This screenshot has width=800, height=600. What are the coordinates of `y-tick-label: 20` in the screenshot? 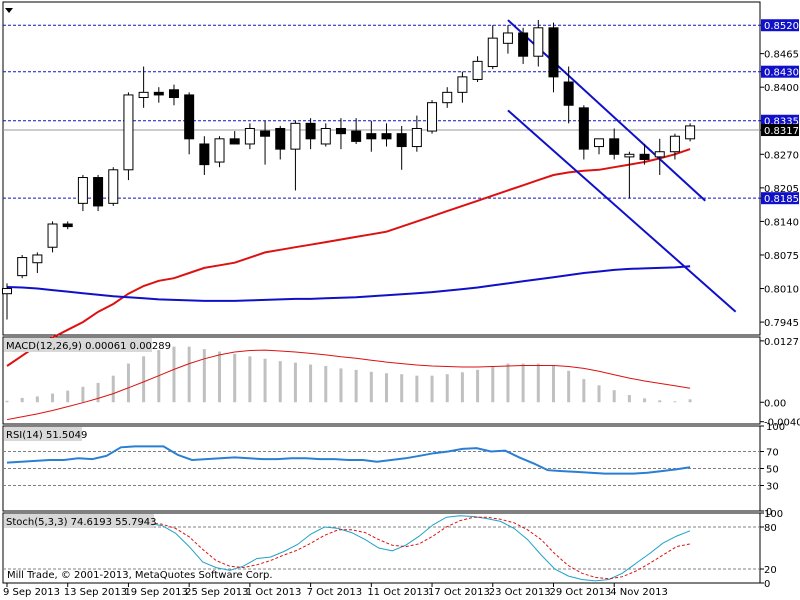 It's located at (770, 570).